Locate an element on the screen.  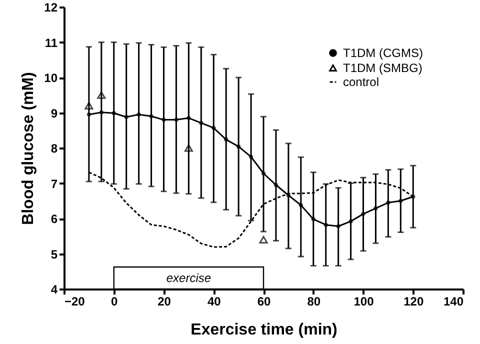
legend-label: T1DM (CGMS) is located at coordinates (383, 53).